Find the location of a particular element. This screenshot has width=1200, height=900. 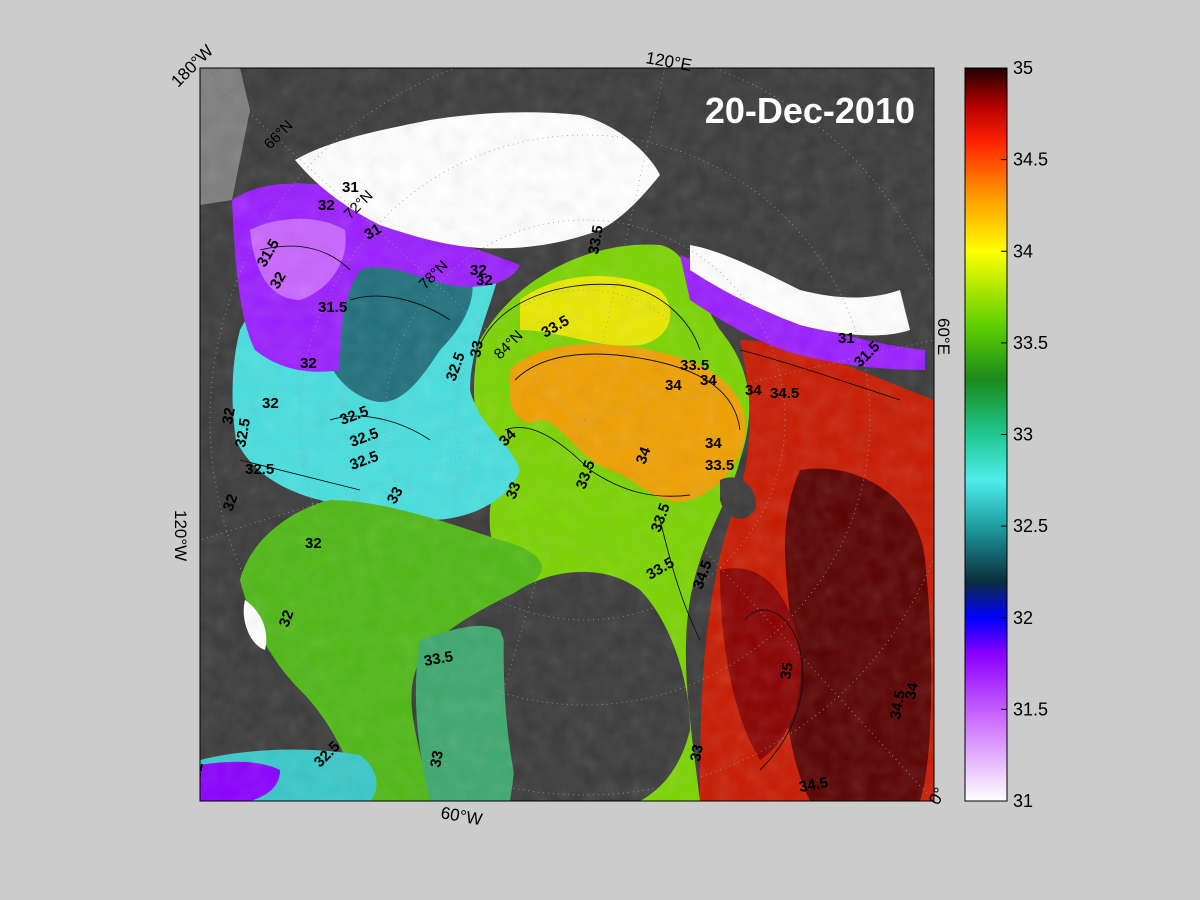

colorbar-ticks: 35 34.5 34 33.5 33 32.5 32 31.5 31 is located at coordinates (1024, 434).